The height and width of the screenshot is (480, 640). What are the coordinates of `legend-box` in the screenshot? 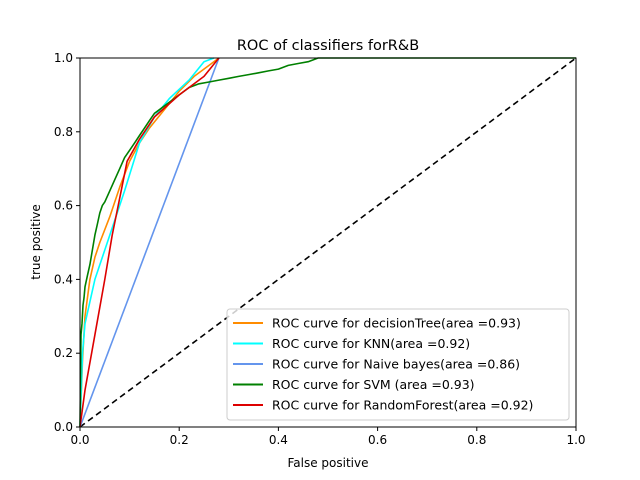 It's located at (398, 364).